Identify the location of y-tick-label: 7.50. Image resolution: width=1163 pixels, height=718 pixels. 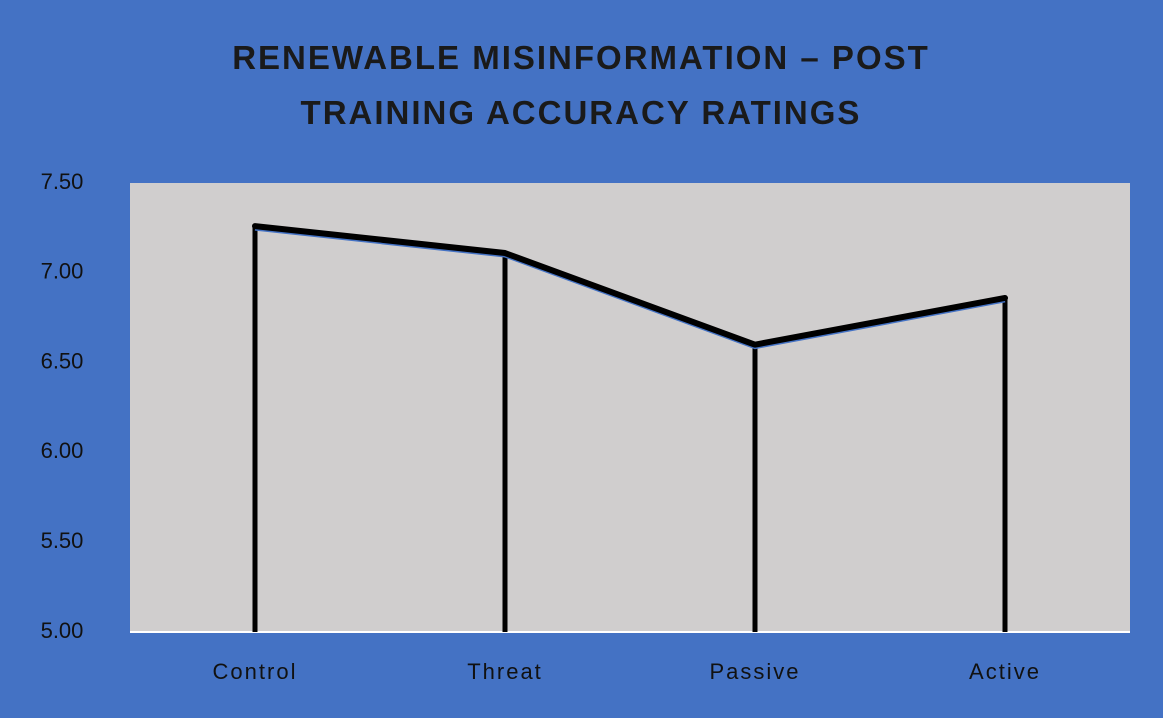
(62, 181).